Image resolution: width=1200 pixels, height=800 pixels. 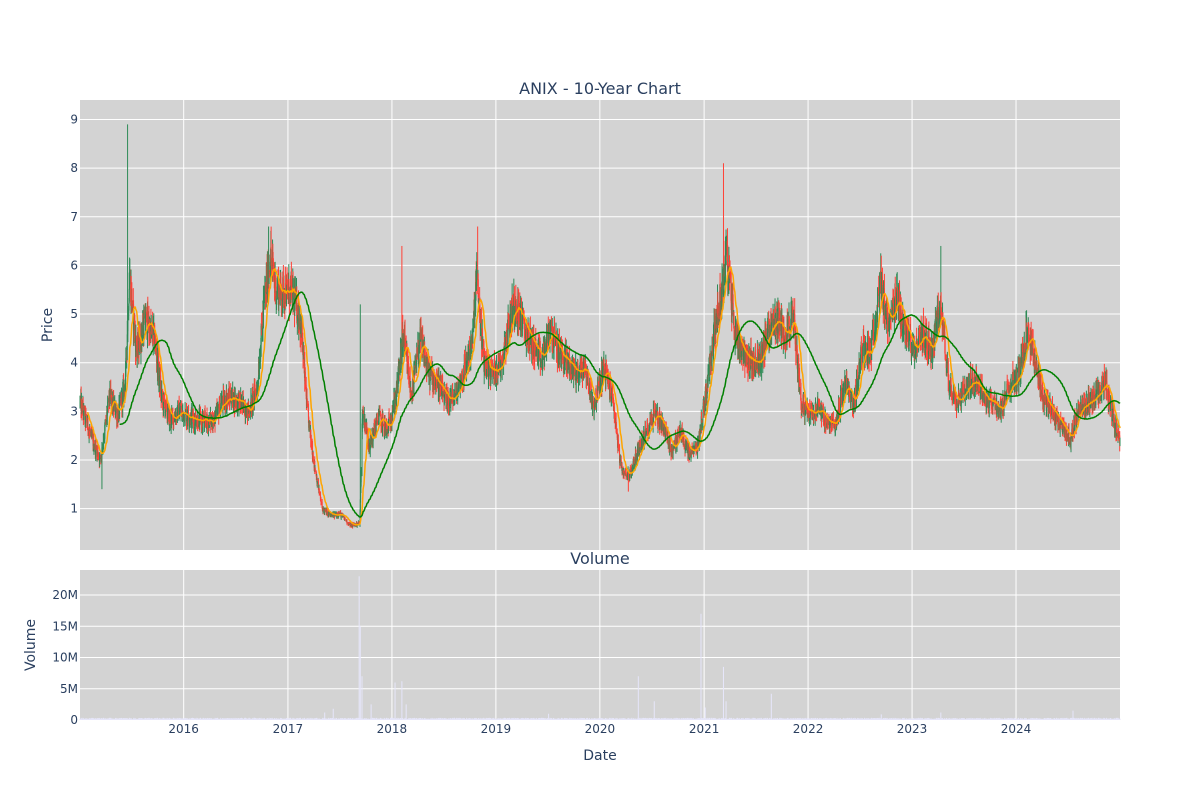 What do you see at coordinates (600, 88) in the screenshot?
I see `chart-title: ANIX - 10-Year Chart` at bounding box center [600, 88].